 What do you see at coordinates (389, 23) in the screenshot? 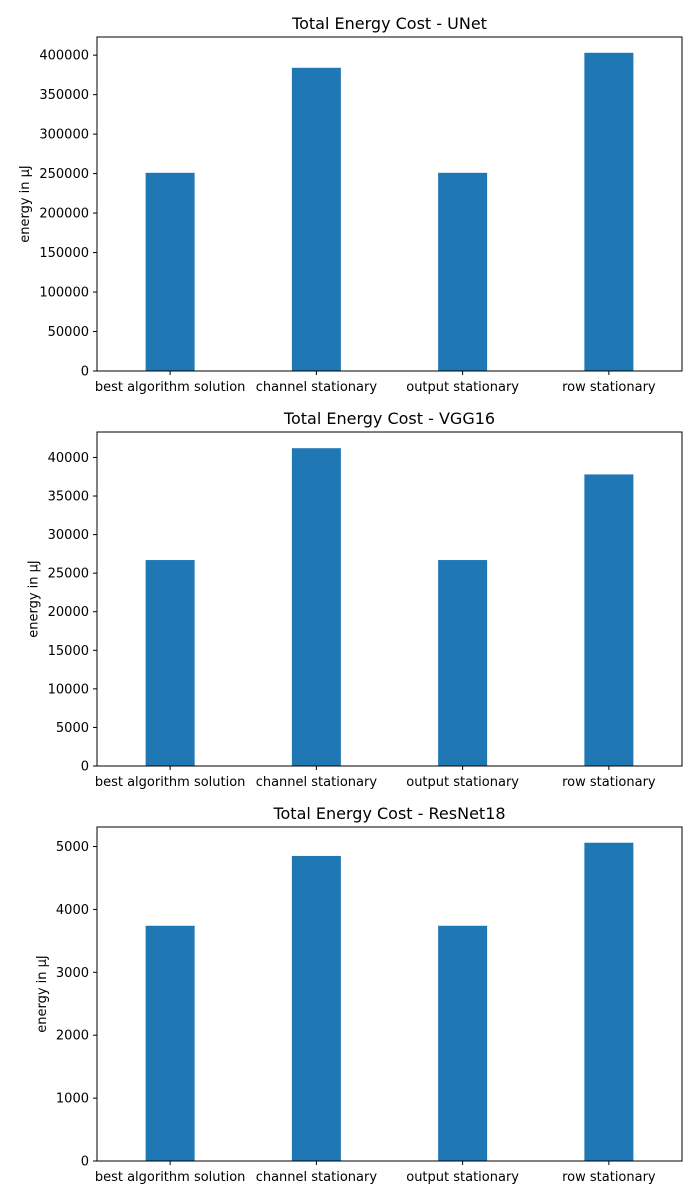
I see `chart-title: Total Energy Cost - UNet` at bounding box center [389, 23].